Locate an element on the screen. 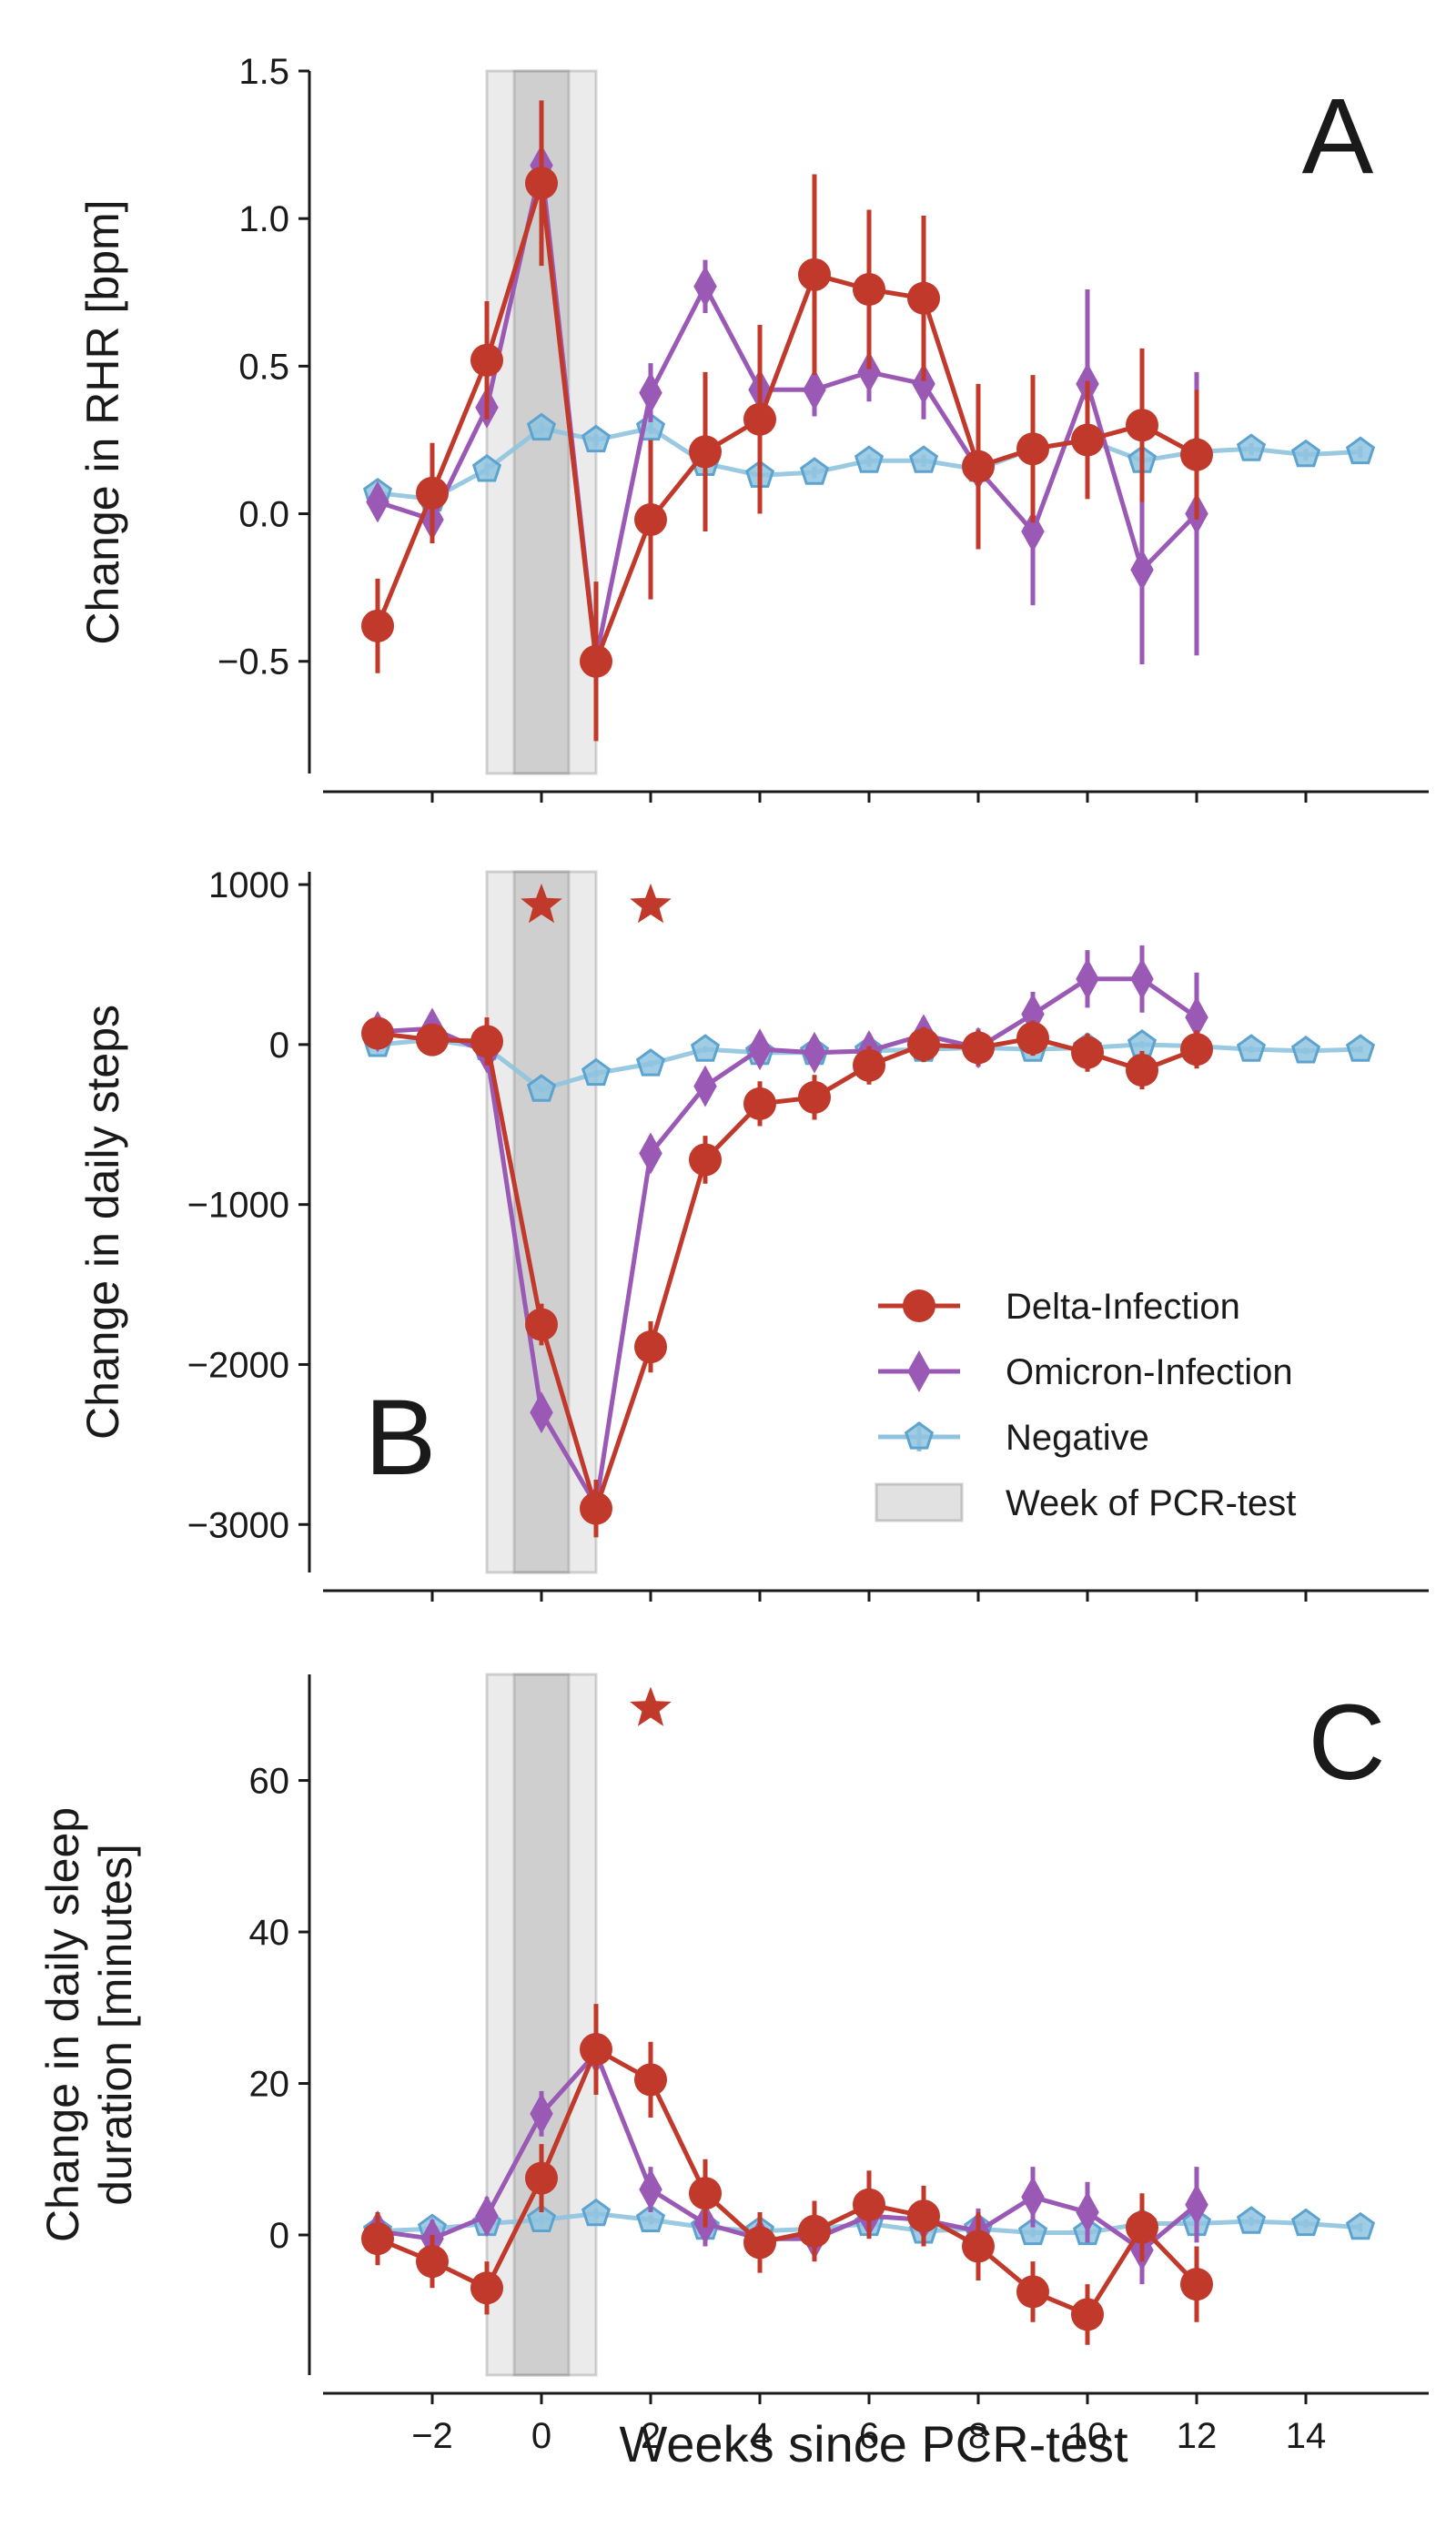 Image resolution: width=1456 pixels, height=2548 pixels. y-axis-label: Change in daily sleepduration [minutes] is located at coordinates (89, 2025).